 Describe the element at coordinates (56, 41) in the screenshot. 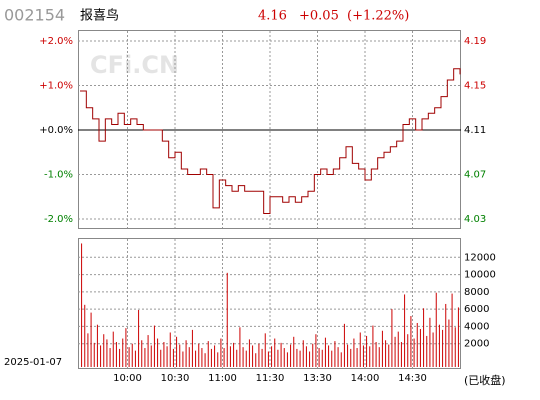

I see `pct-tick-label: +2.0%` at that location.